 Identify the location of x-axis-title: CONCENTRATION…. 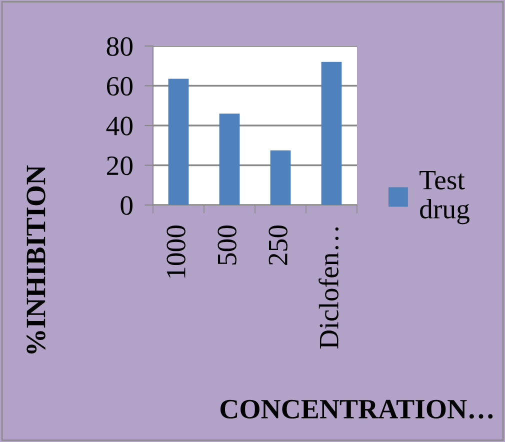
(356, 409).